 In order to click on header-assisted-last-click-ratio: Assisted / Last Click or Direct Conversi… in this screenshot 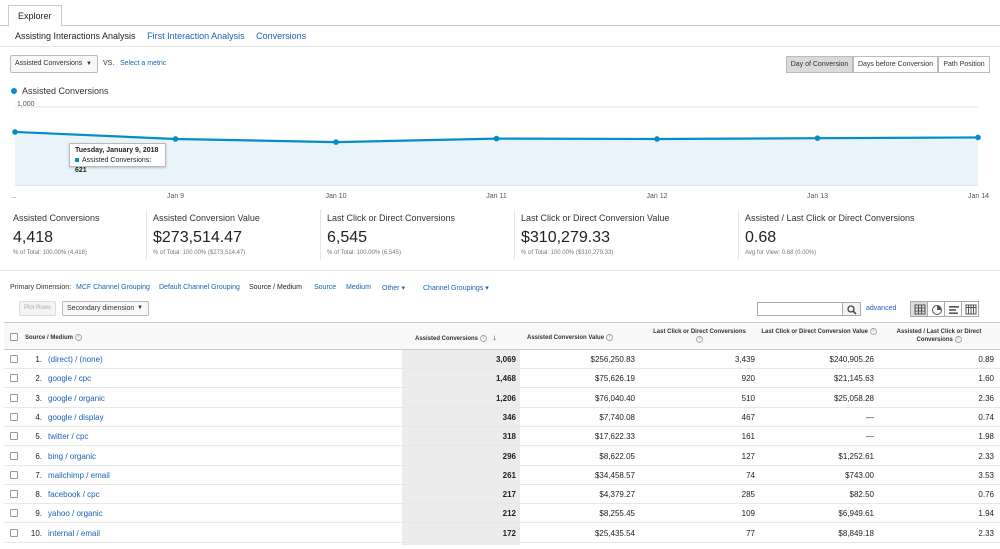, I will do `click(939, 336)`.